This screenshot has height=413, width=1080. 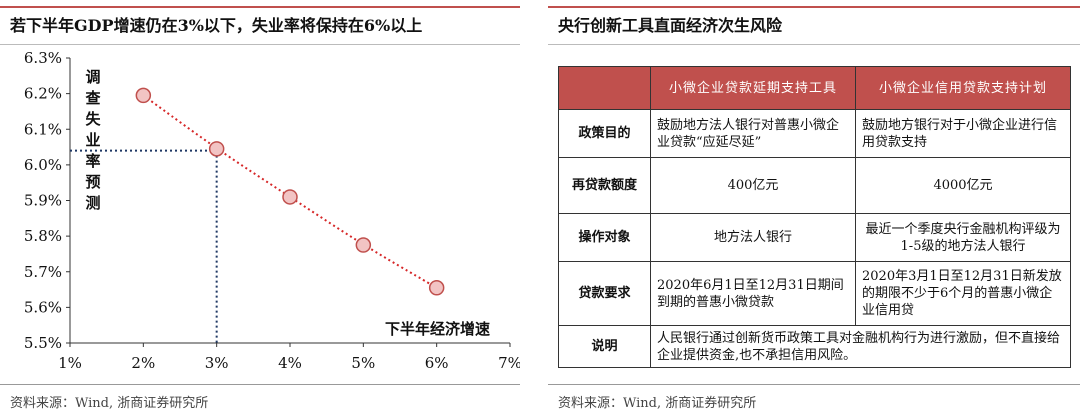 I want to click on table-cell: 2020年6月1日至12月31日期间到期的普惠小微贷款, so click(x=753, y=293).